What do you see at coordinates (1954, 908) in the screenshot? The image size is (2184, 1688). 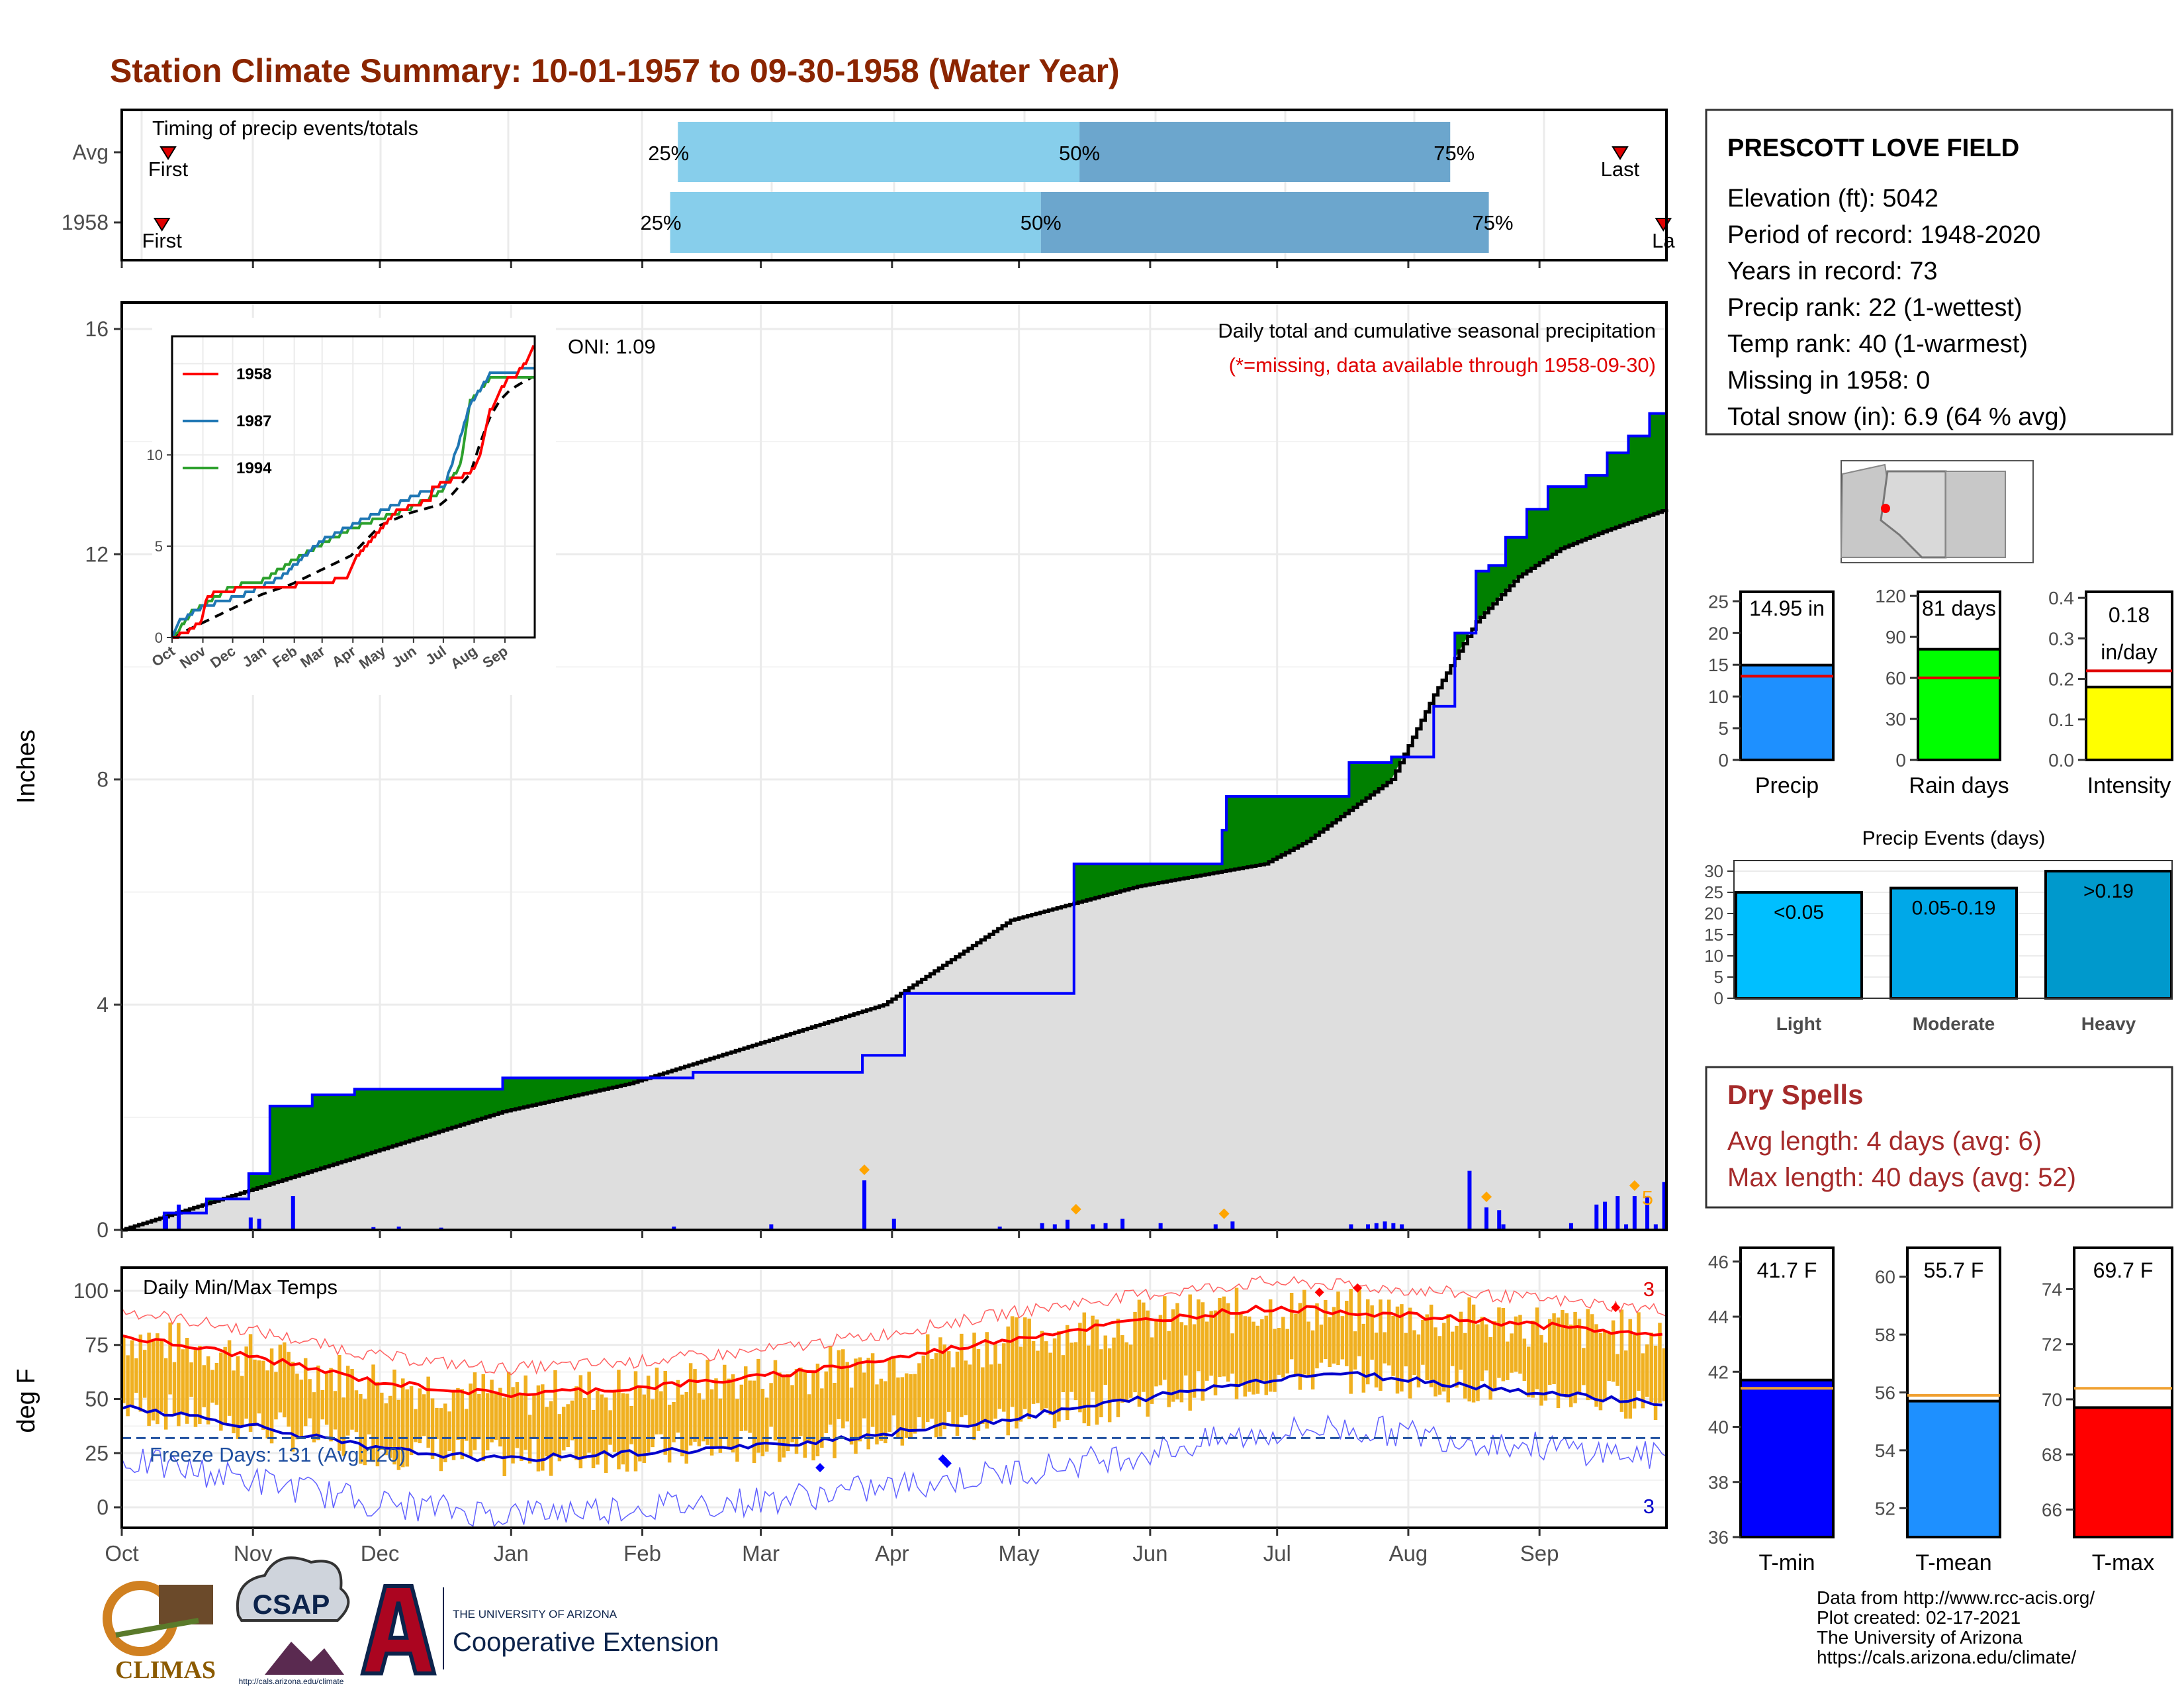 I see `events-bar-value: 0.05-0.19` at bounding box center [1954, 908].